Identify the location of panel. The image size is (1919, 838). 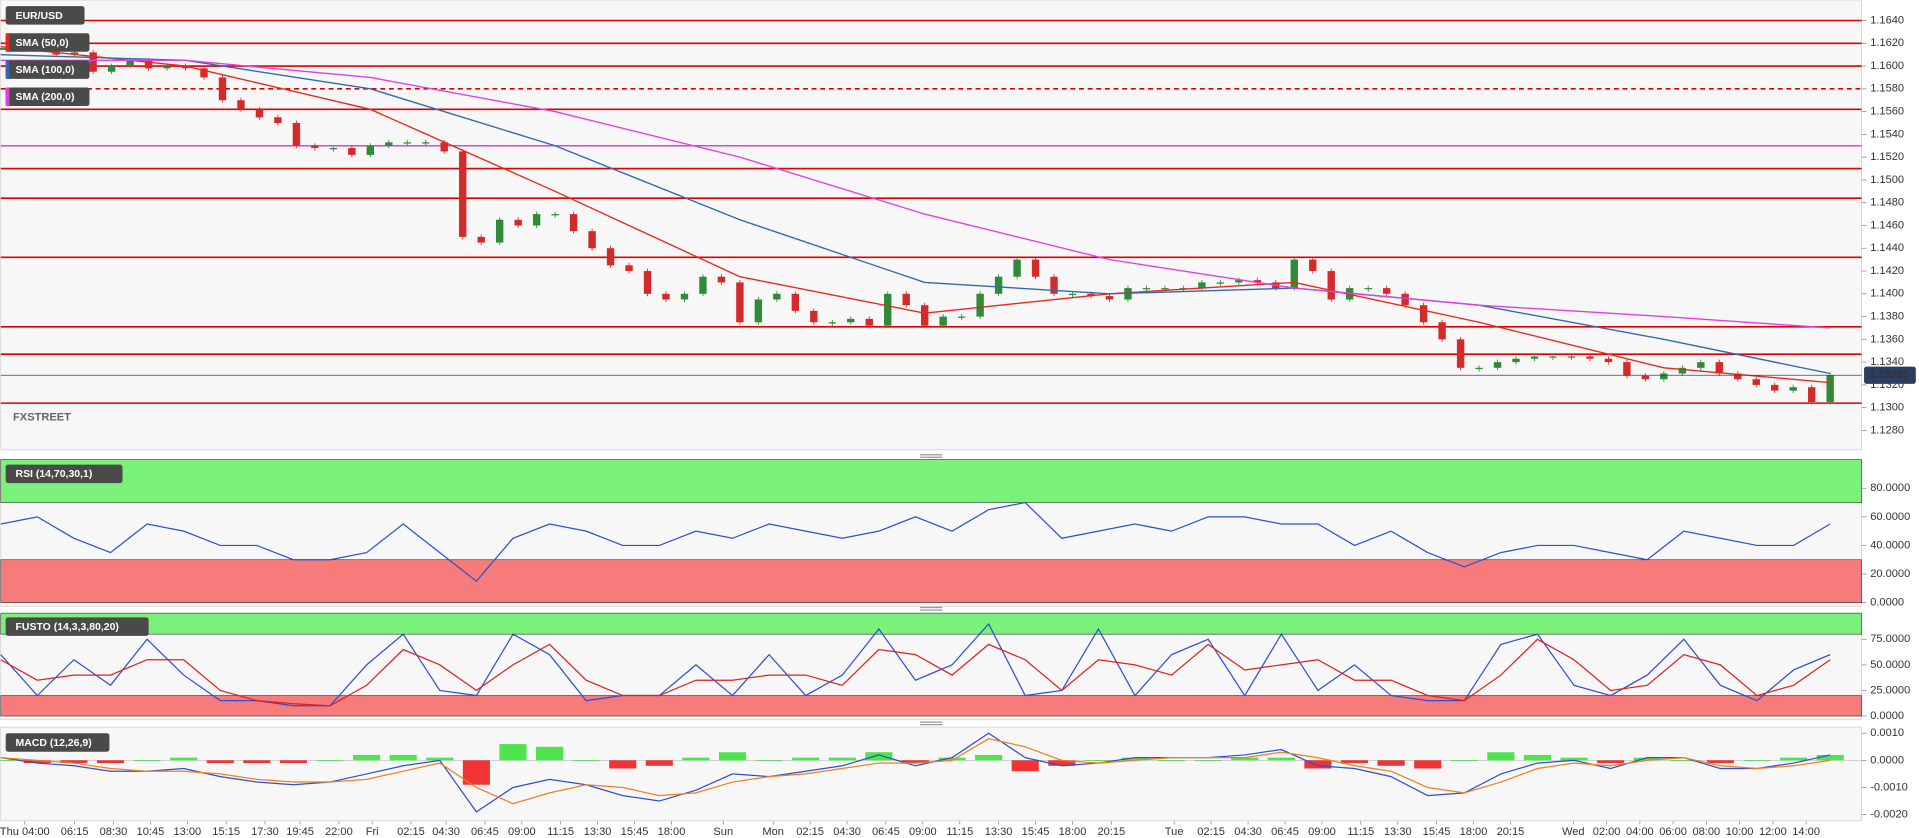
(931, 774).